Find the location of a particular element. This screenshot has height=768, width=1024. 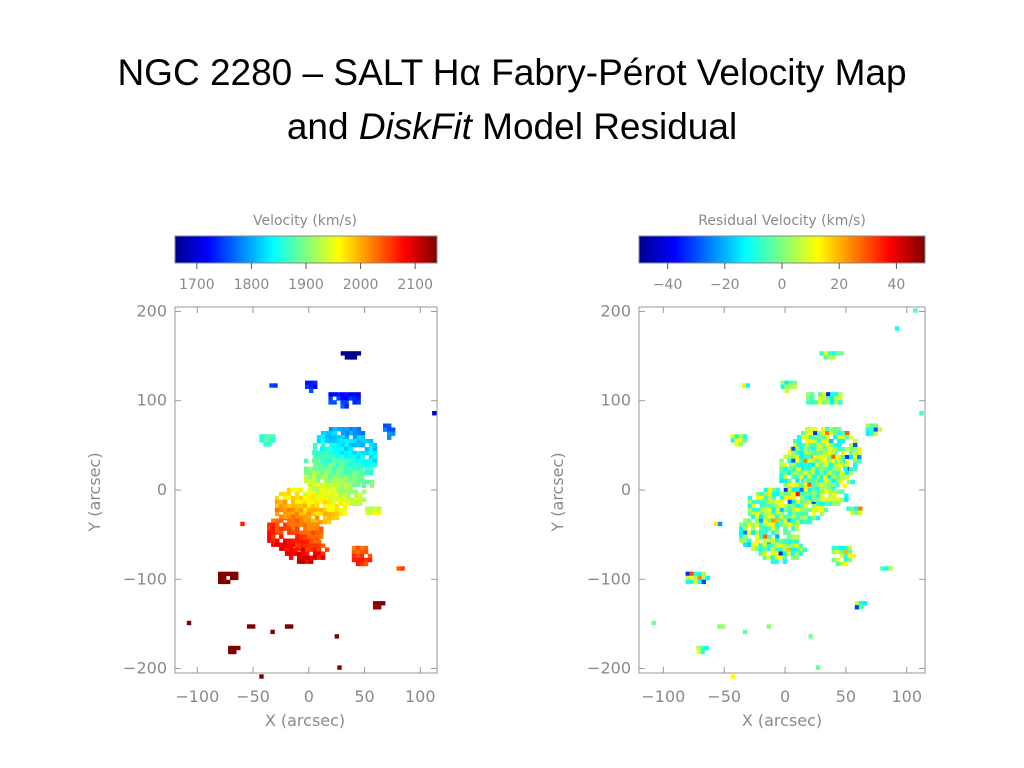

velocity-map is located at coordinates (311, 515).